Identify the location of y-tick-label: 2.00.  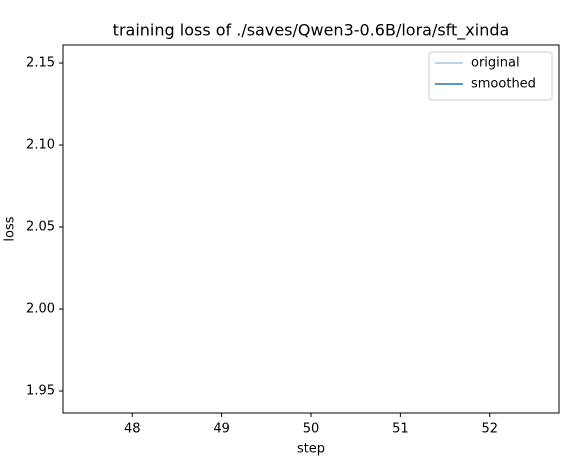
(40, 309).